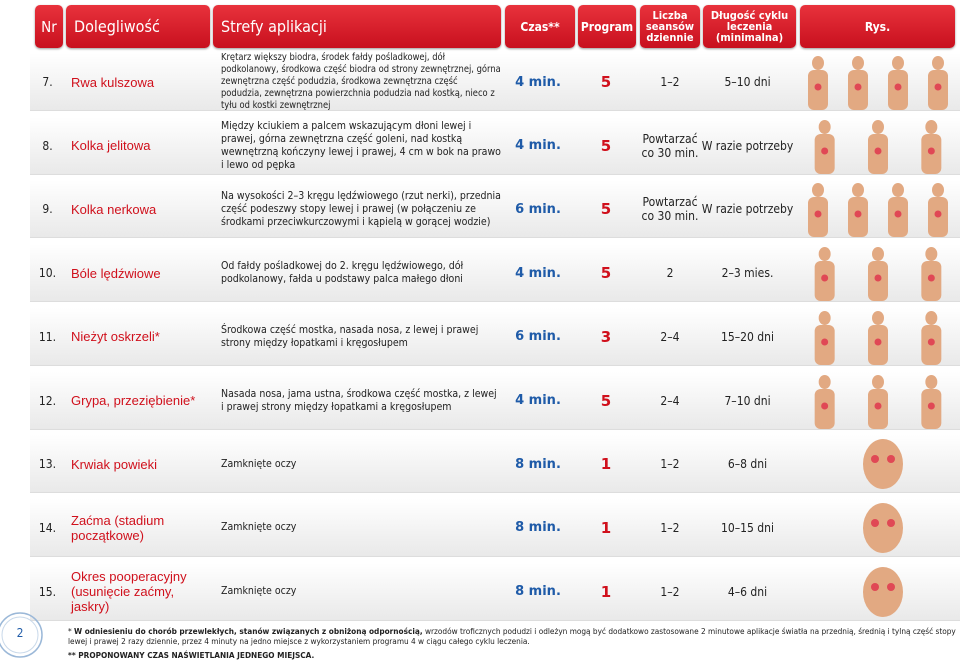 This screenshot has height=665, width=960. What do you see at coordinates (118, 527) in the screenshot?
I see `condition: Zaćma (stadium początkowe)` at bounding box center [118, 527].